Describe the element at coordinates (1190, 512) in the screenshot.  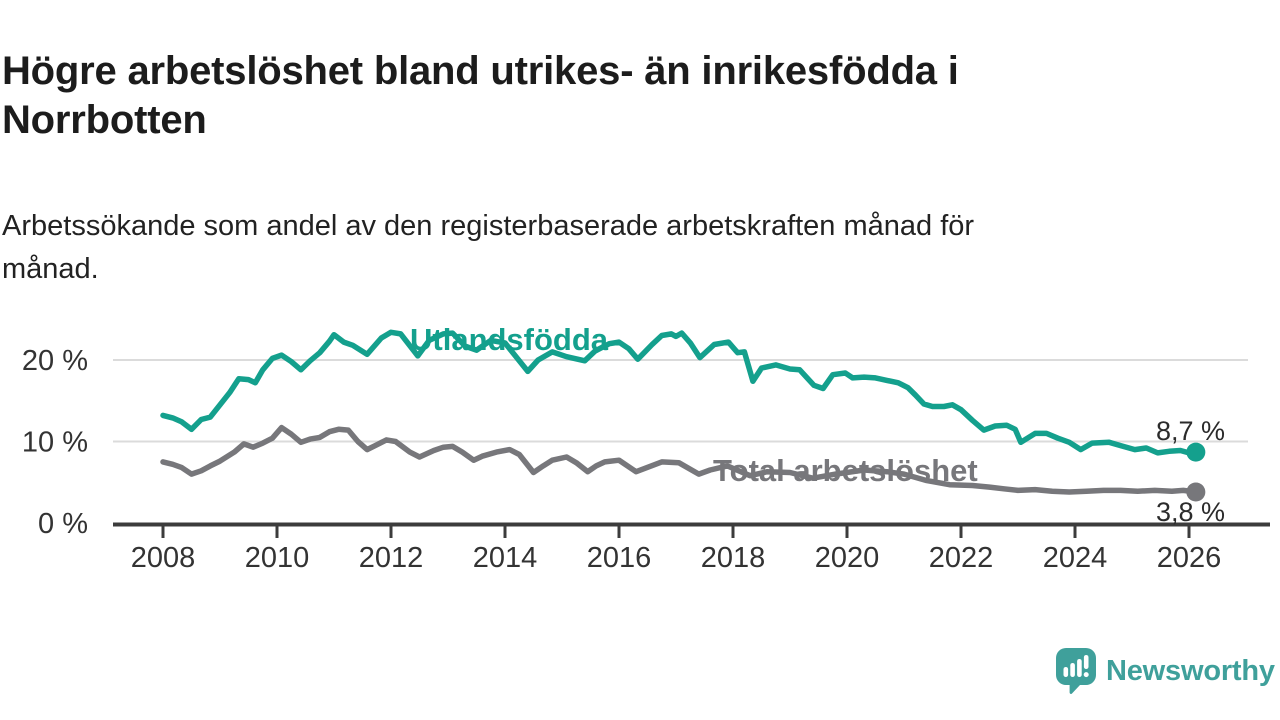
I see `series-end-value-total: 3,8 %` at that location.